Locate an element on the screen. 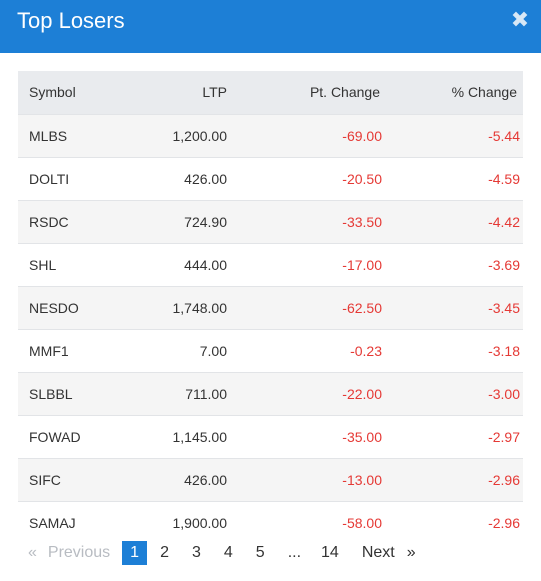 The width and height of the screenshot is (541, 581). table-row: NESDO 1,748.00 -62.50 -3.45 is located at coordinates (270, 307).